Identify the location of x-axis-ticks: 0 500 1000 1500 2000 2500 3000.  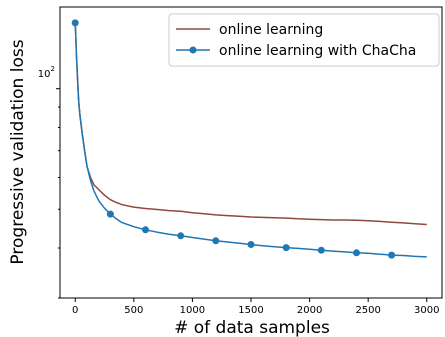
(255, 307).